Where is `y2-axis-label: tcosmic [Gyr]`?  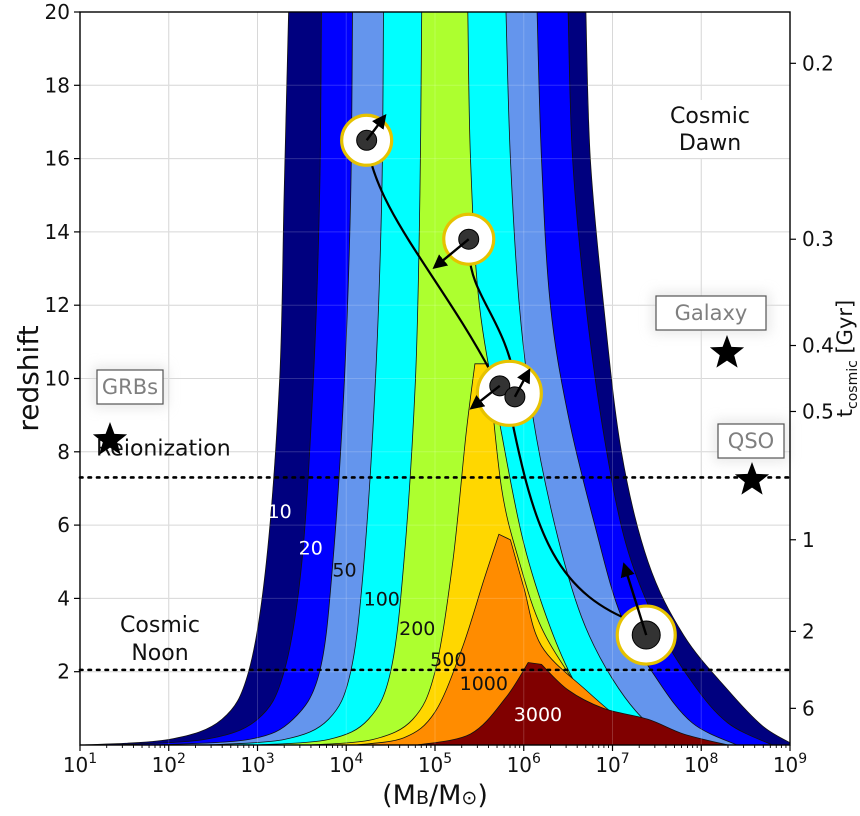 y2-axis-label: tcosmic [Gyr] is located at coordinates (846, 358).